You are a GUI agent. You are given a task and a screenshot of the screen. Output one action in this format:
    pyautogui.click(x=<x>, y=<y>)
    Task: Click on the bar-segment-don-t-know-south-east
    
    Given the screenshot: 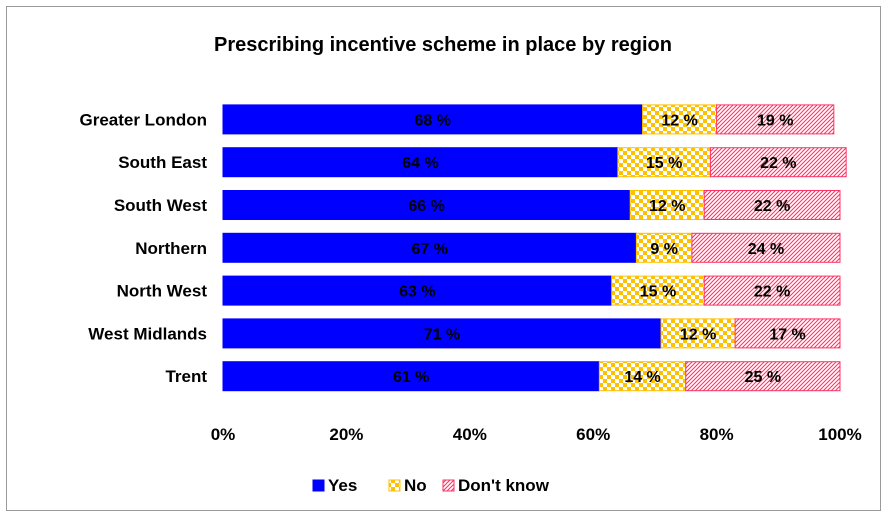 What is the action you would take?
    pyautogui.click(x=778, y=162)
    